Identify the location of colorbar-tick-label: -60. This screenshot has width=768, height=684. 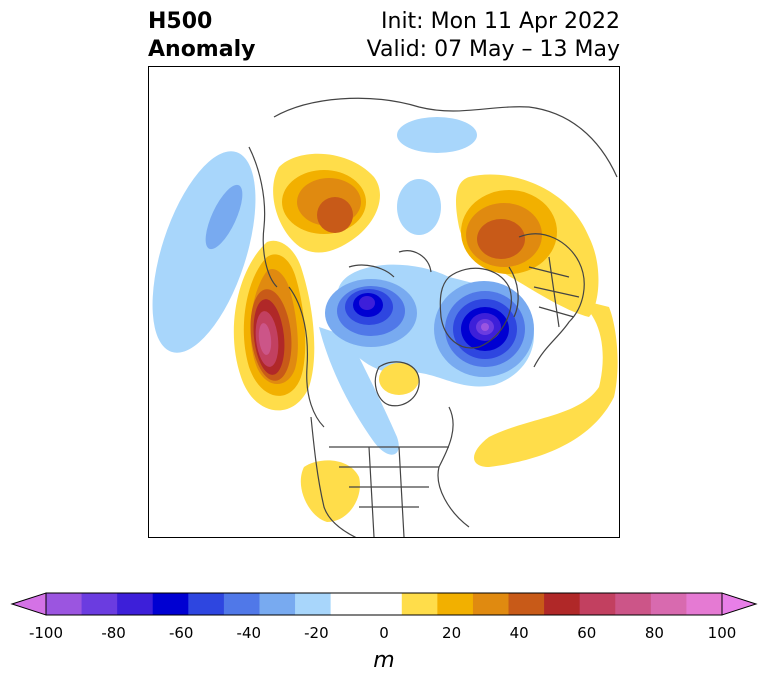
(181, 633).